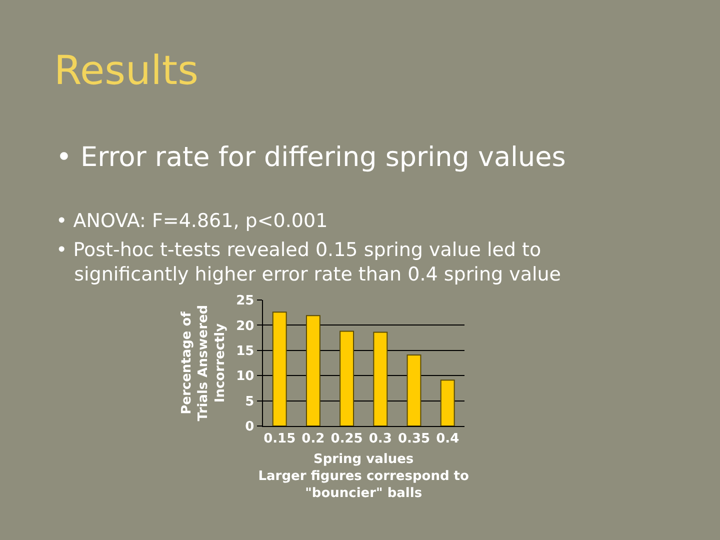 The image size is (720, 540). I want to click on text: • ANOVA: F=4.861, p<0.001, so click(192, 221).